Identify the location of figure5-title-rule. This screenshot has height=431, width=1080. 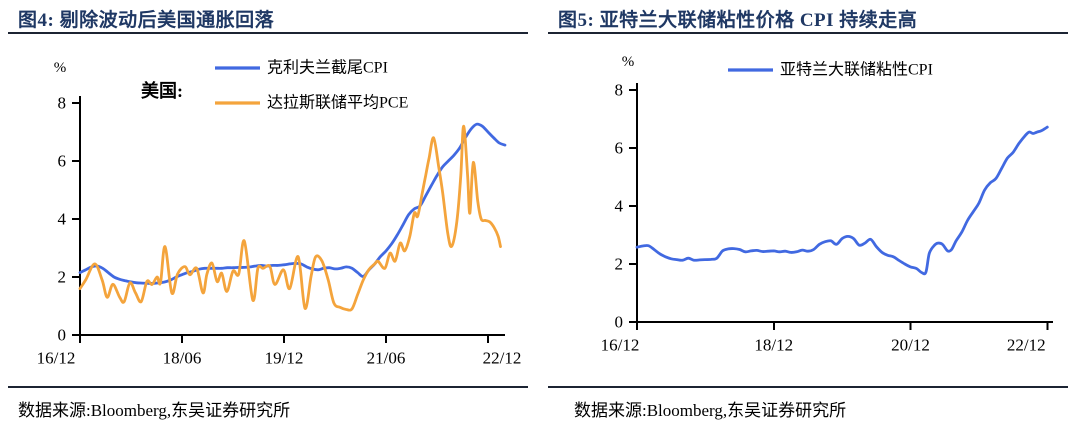
(808, 33).